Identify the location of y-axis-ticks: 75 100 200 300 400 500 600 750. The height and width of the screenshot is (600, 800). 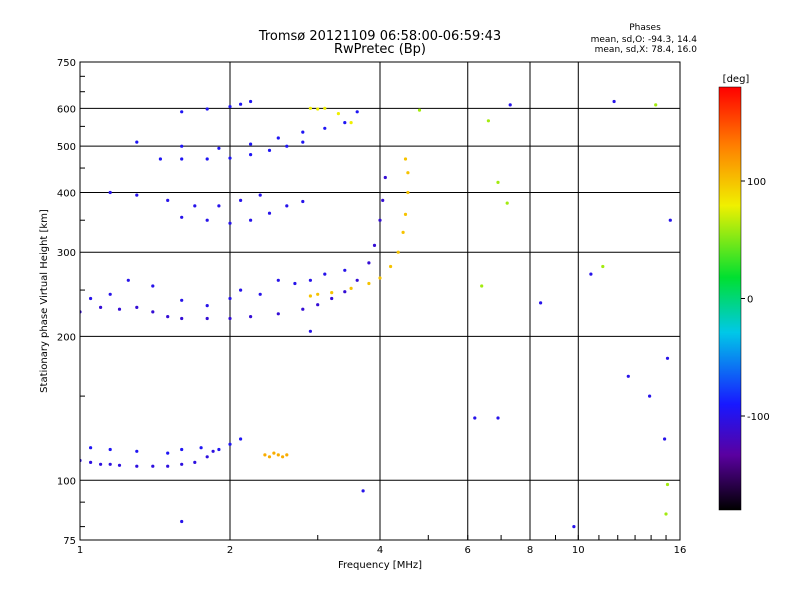
(71, 302).